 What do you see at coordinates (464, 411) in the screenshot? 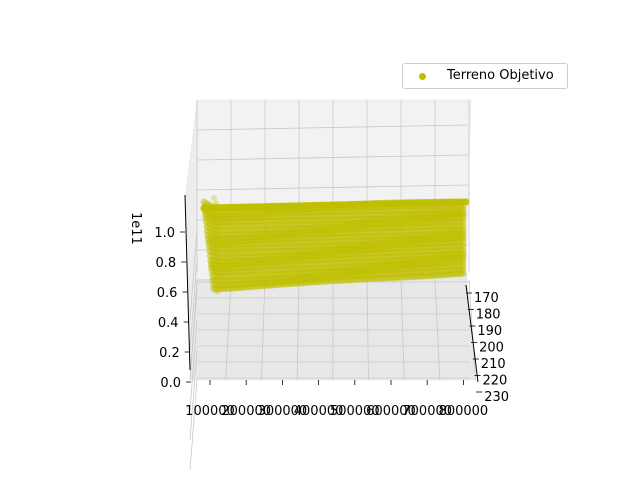
I see `x-tick-label: 800000` at bounding box center [464, 411].